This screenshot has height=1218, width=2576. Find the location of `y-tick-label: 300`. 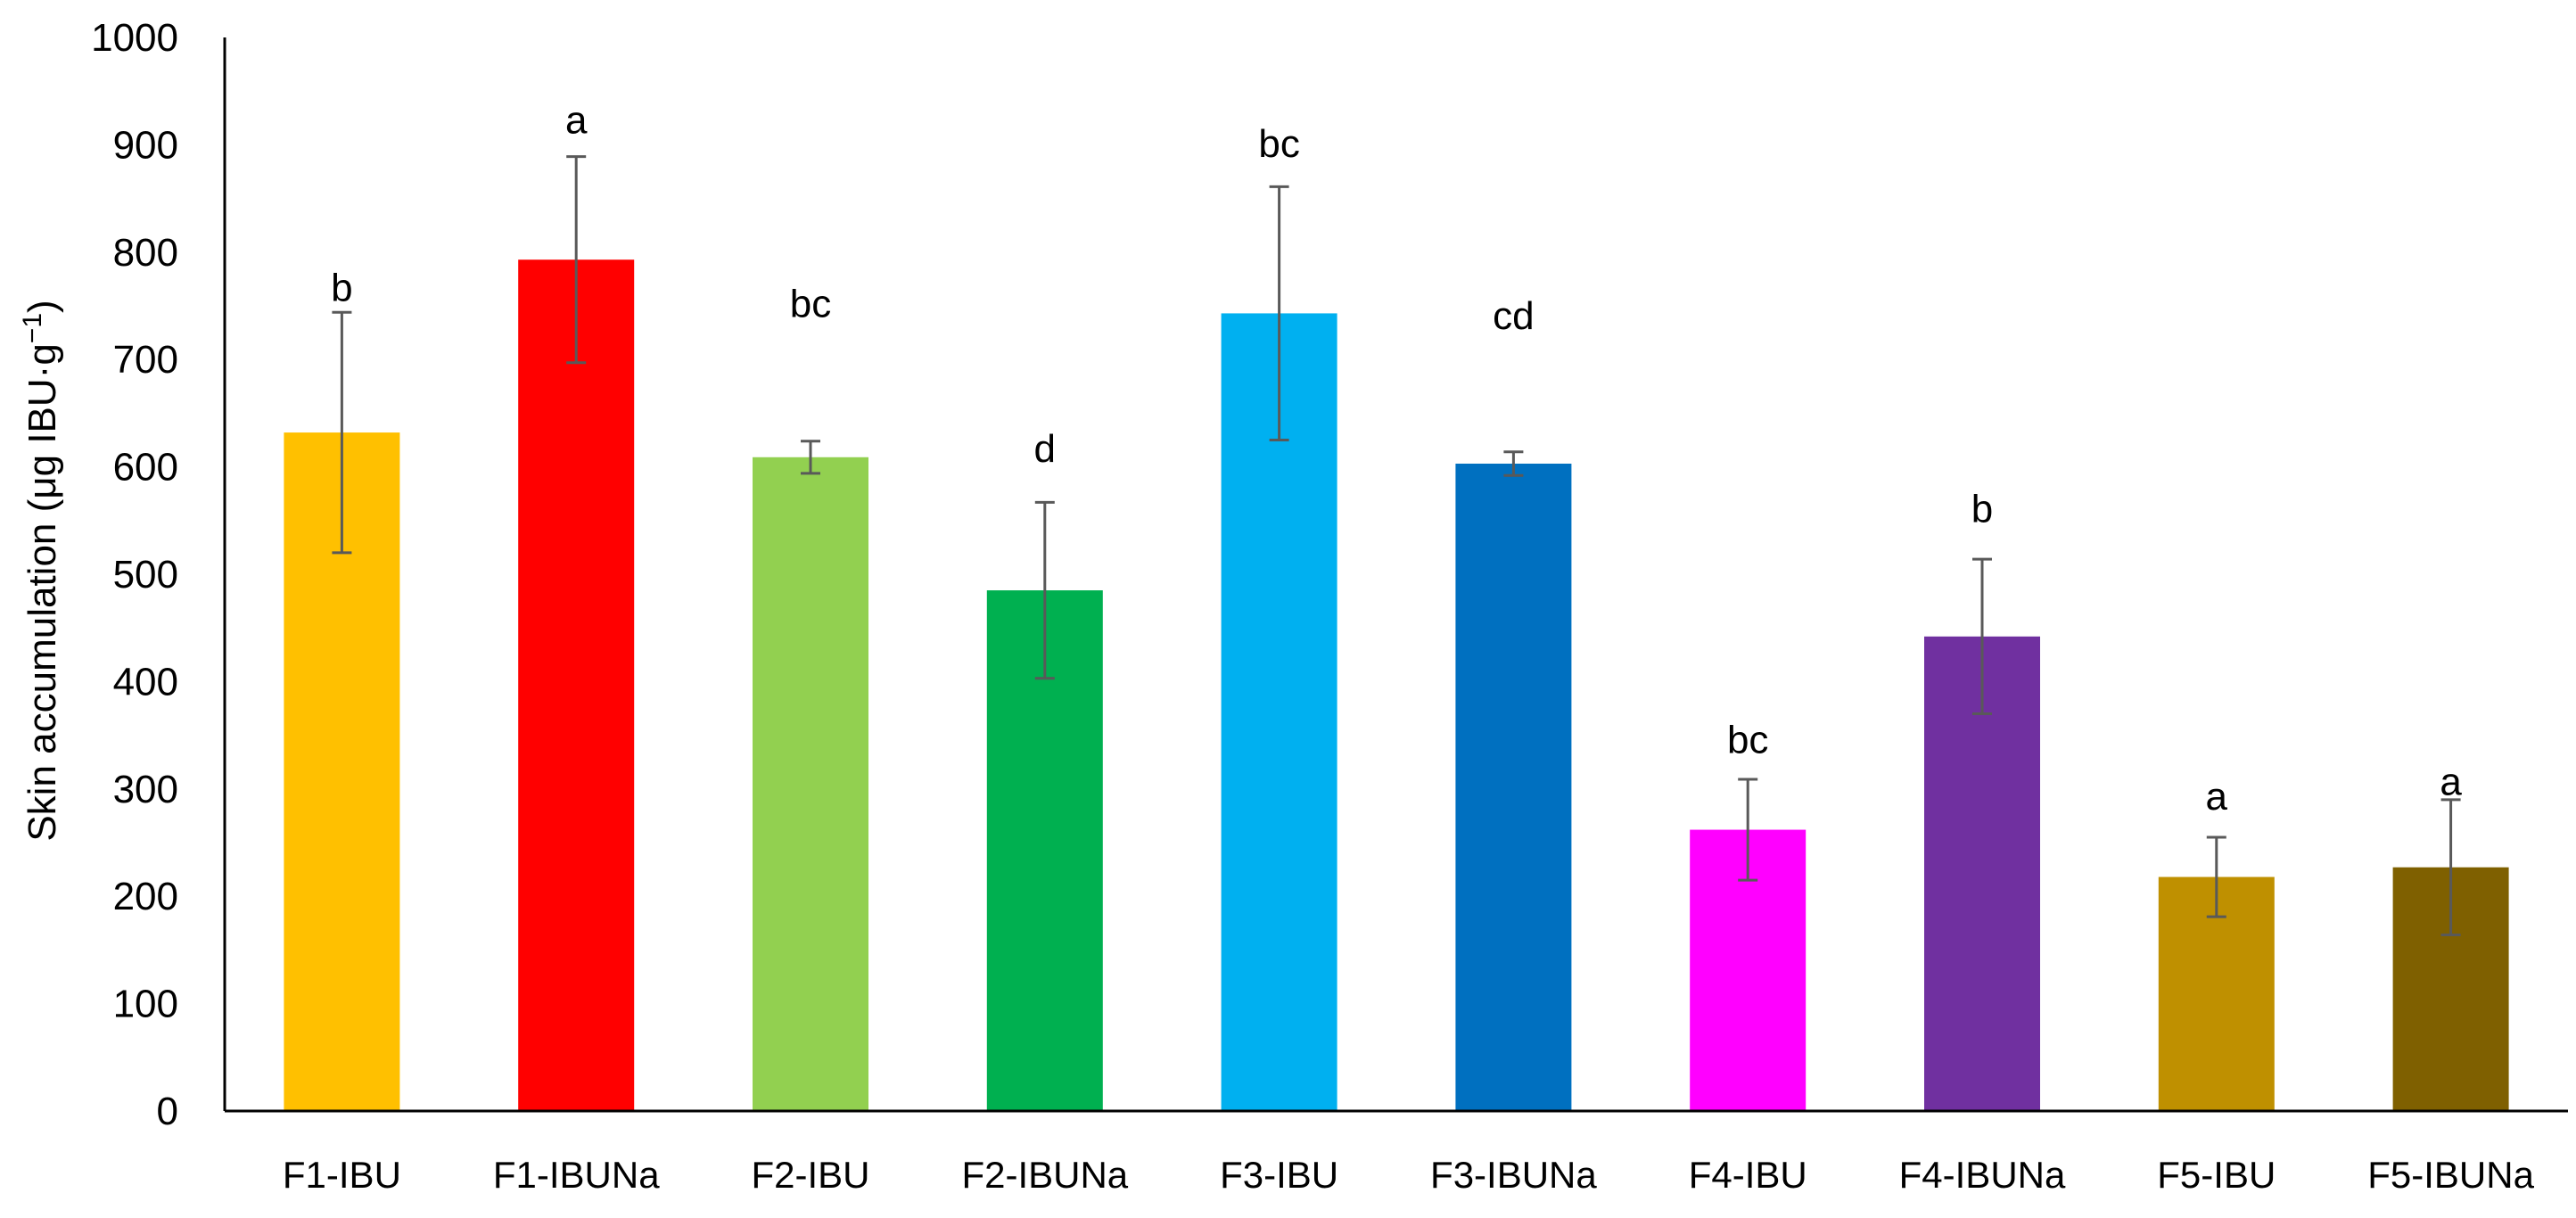

y-tick-label: 300 is located at coordinates (145, 790).